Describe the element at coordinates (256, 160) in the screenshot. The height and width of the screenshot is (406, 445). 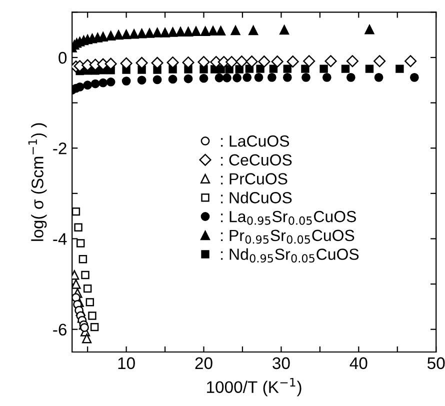
I see `legend-label: : CeCuOS` at that location.